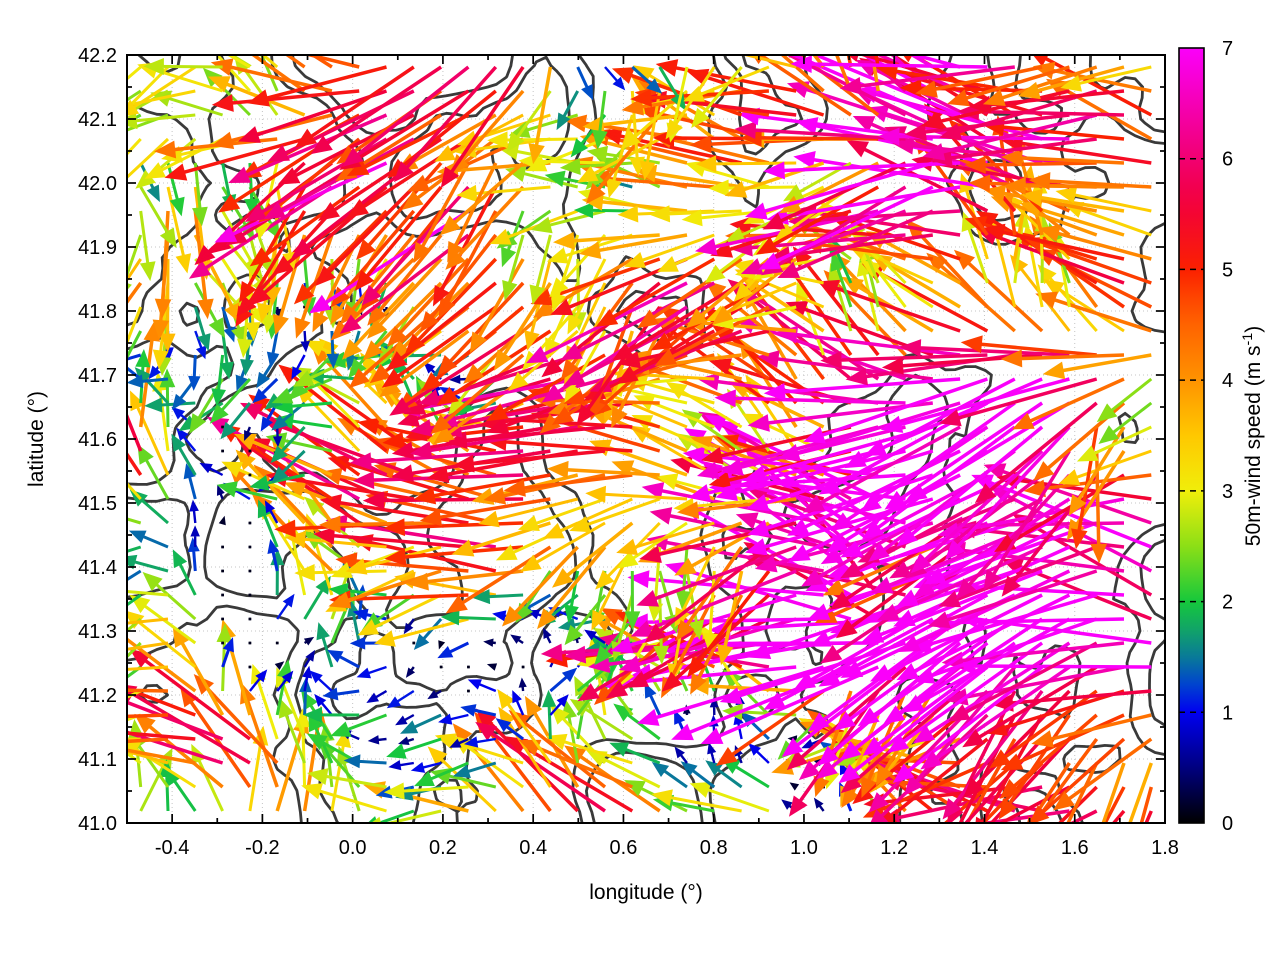  Describe the element at coordinates (1227, 824) in the screenshot. I see `colorbar-tick-label: 0` at that location.